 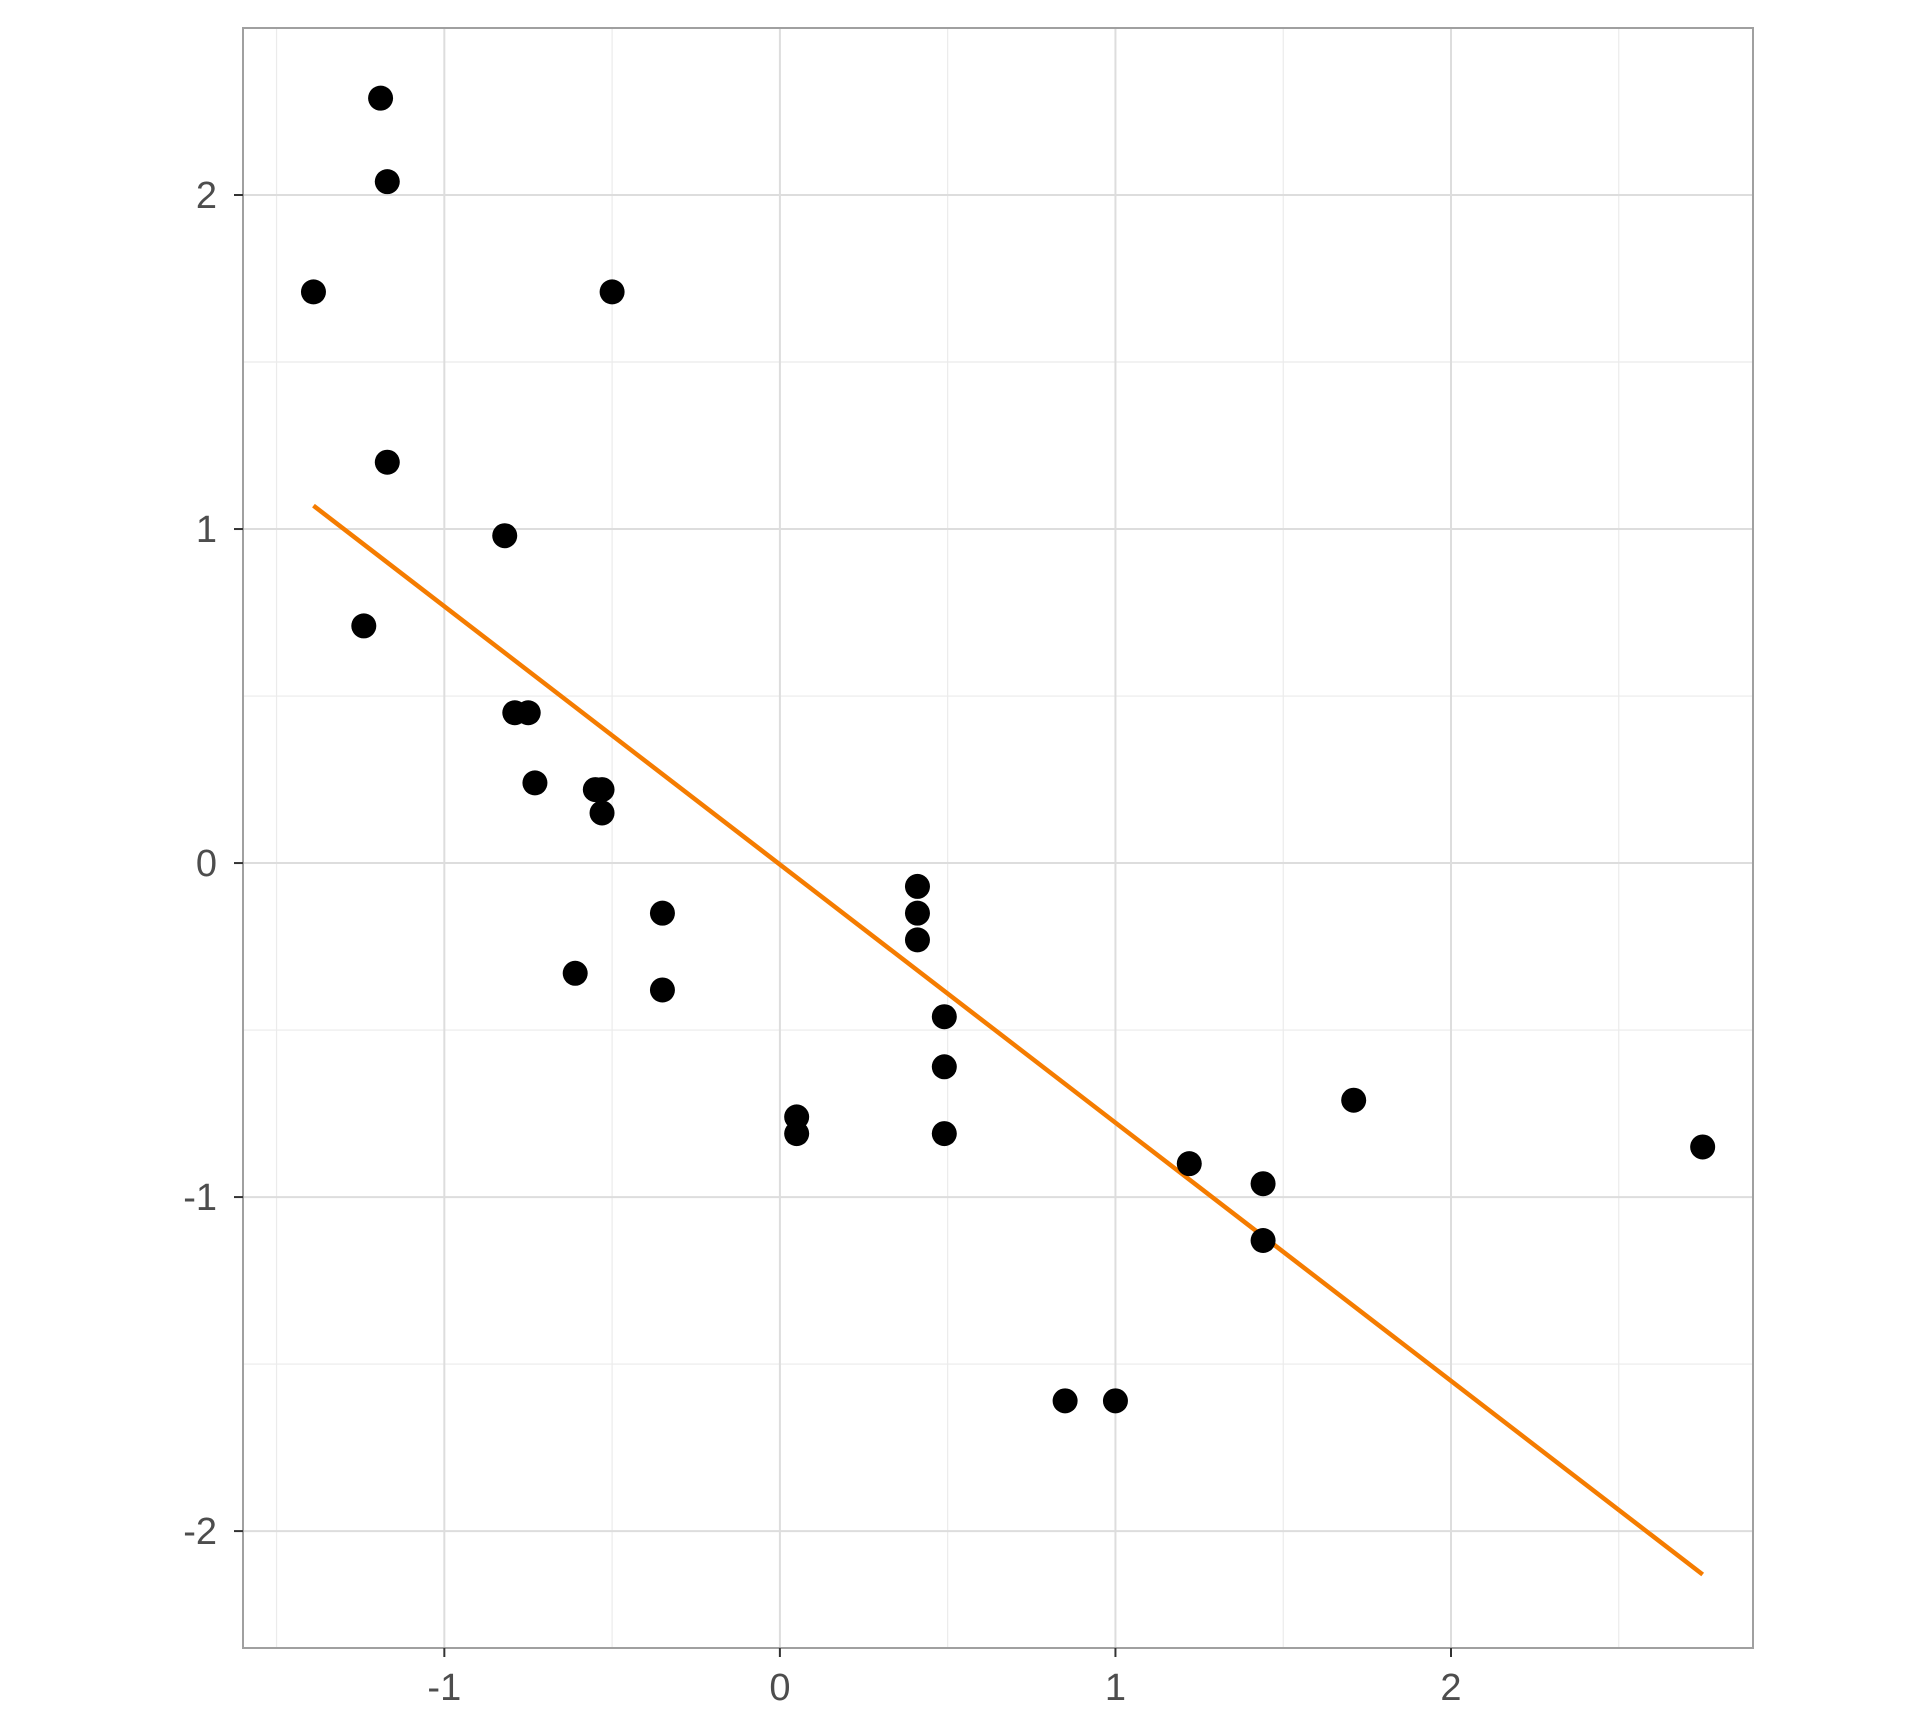 What do you see at coordinates (200, 1532) in the screenshot?
I see `y-tick-label: -2` at bounding box center [200, 1532].